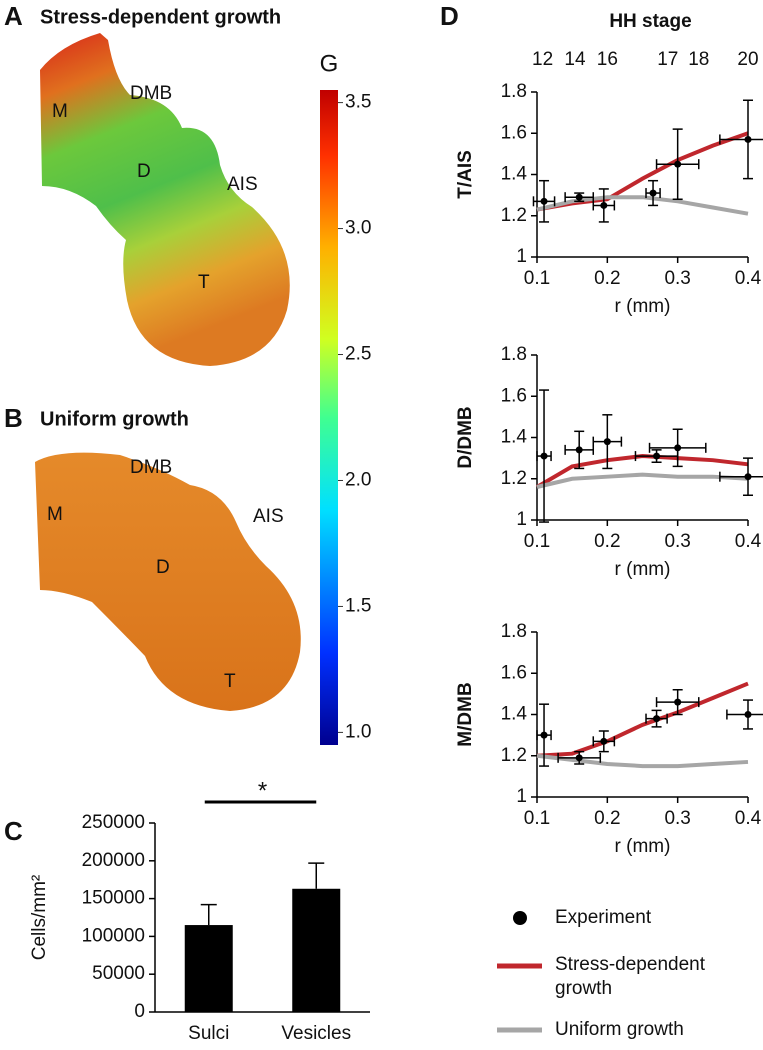 The image size is (763, 1050). Describe the element at coordinates (630, 976) in the screenshot. I see `legend-label: Stress-dependent growth` at that location.